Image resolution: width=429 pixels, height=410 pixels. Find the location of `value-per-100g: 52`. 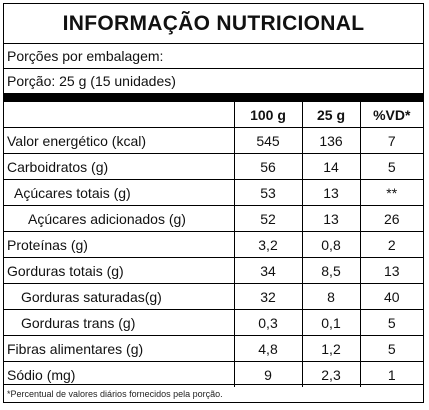

value-per-100g: 52 is located at coordinates (267, 218).